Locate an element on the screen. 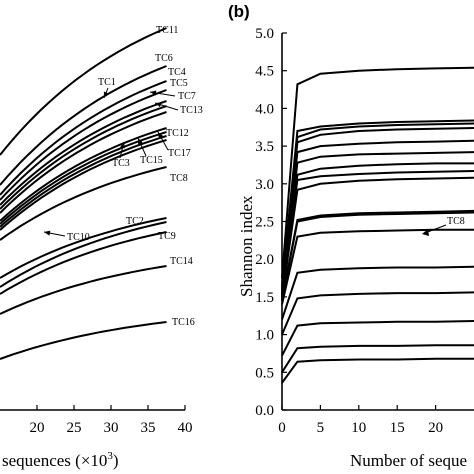 This screenshot has width=474, height=474. panel-a-arrowhead-tc15 is located at coordinates (140, 141).